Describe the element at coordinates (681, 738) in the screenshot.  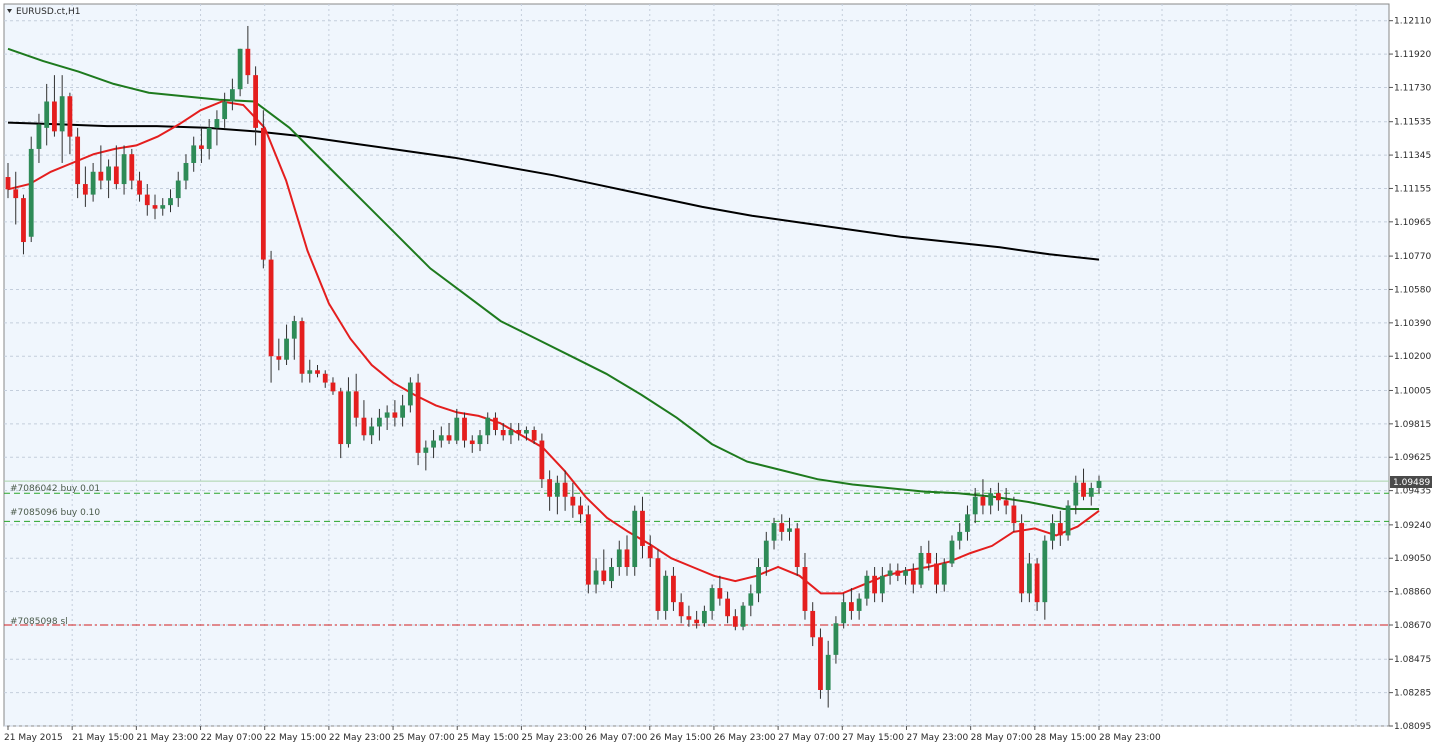
I see `time-label: 26 May 15:00` at that location.